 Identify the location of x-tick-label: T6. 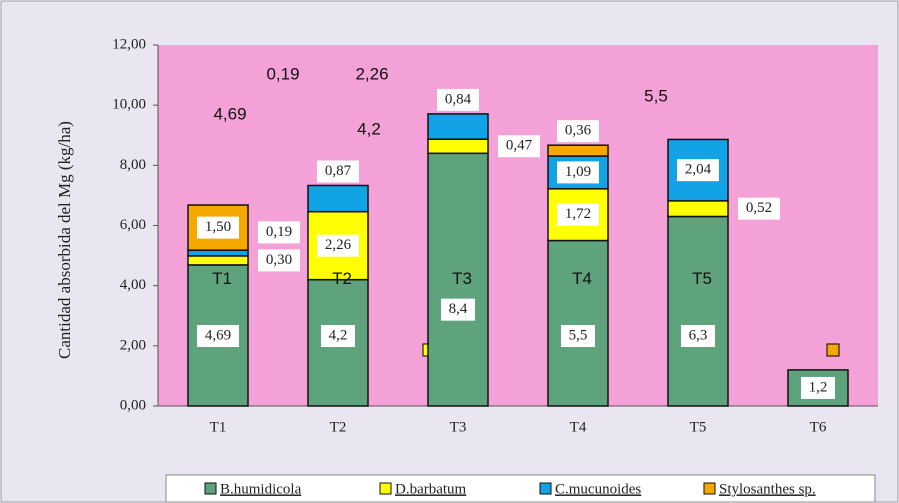
(818, 427).